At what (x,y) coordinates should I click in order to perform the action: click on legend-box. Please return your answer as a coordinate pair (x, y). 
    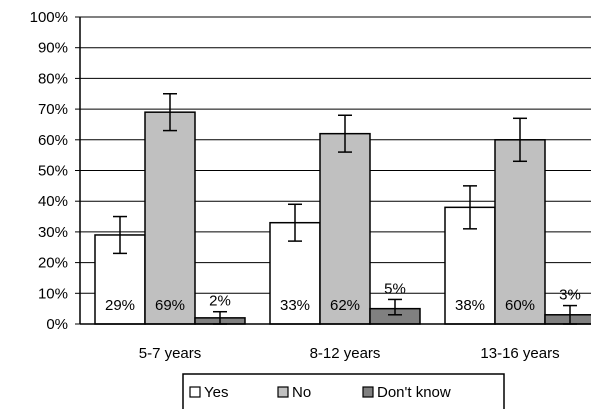
    Looking at the image, I should click on (343, 391).